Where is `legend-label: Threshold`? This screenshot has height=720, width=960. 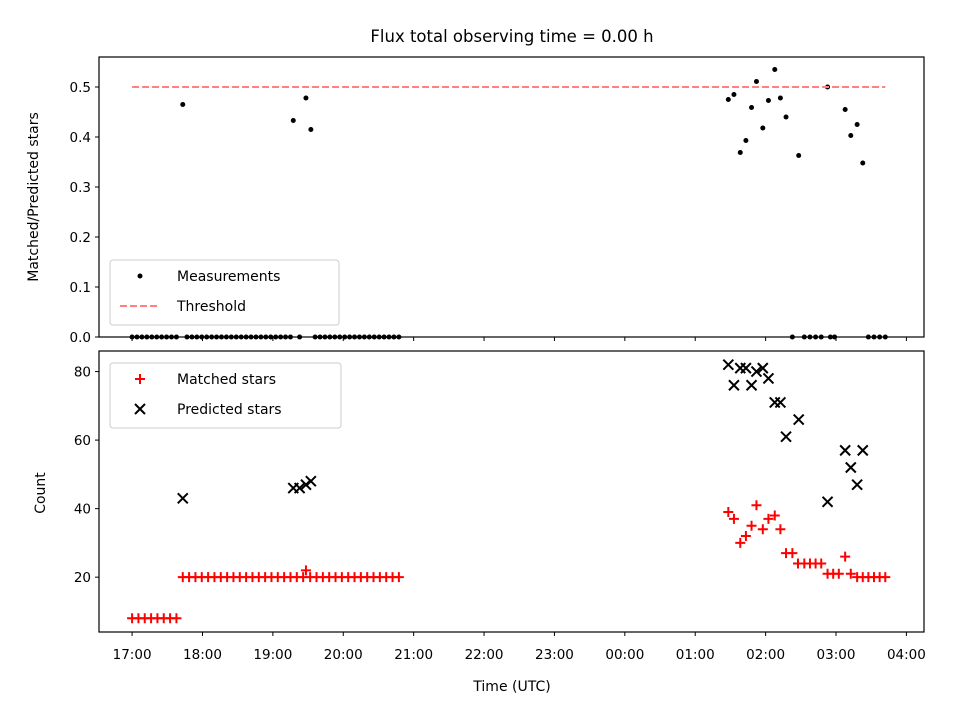
legend-label: Threshold is located at coordinates (211, 307).